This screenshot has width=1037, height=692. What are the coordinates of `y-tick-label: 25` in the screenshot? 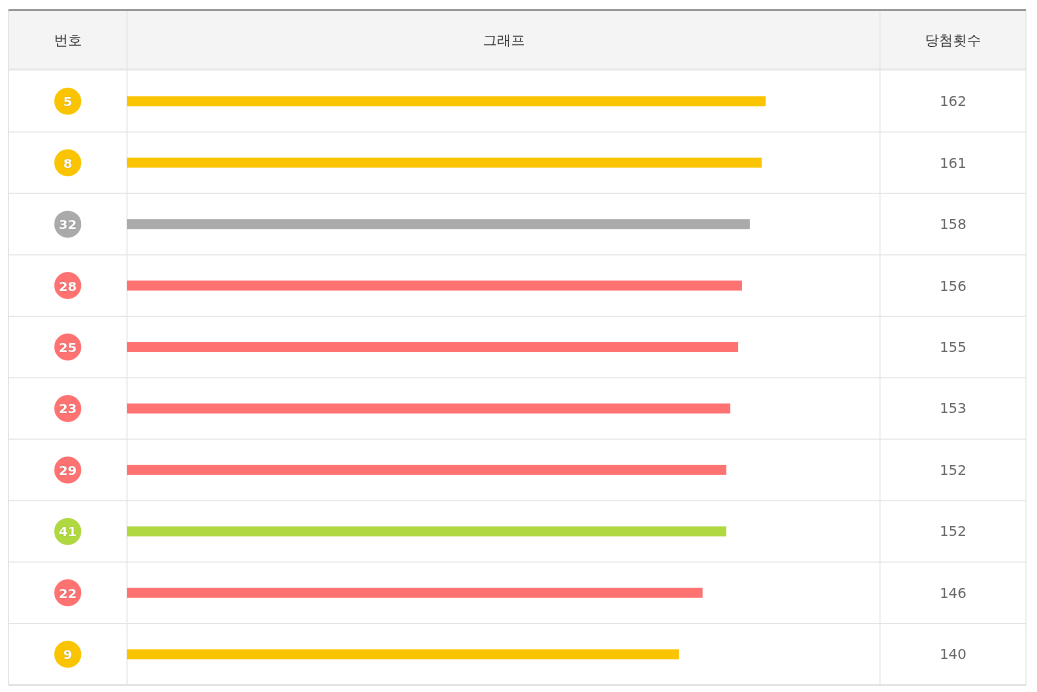 It's located at (67, 348).